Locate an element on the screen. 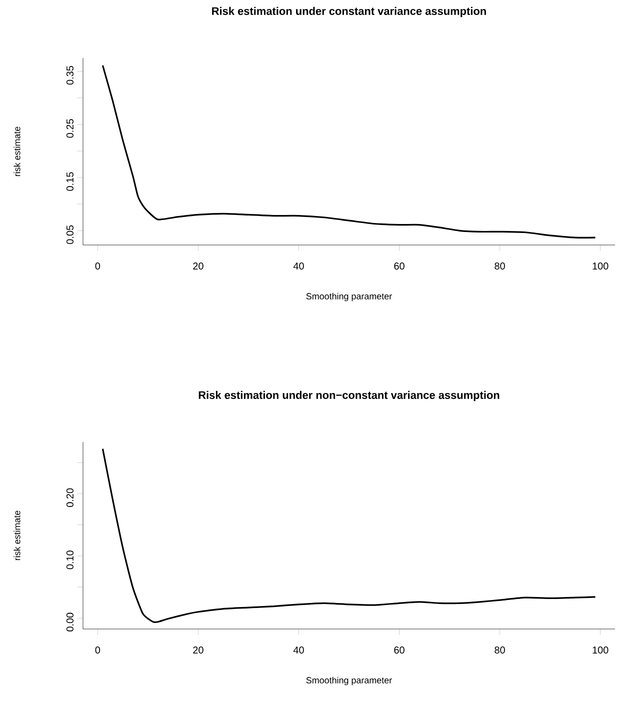  y-tick-label: 0.25 is located at coordinates (70, 128).